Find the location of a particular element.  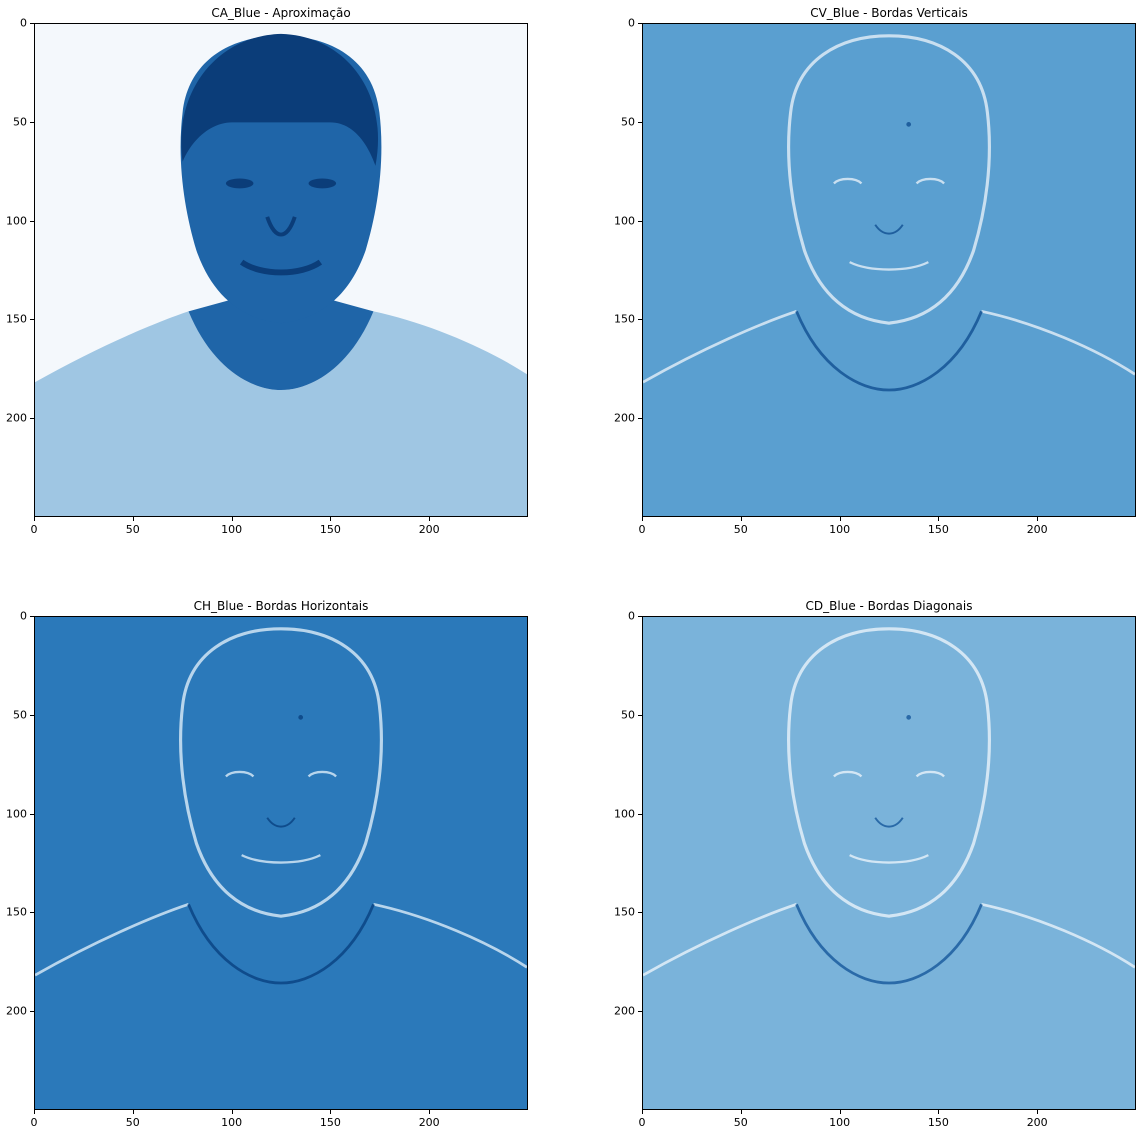

panel-title: CV_Blue - Bordas Verticais is located at coordinates (889, 13).